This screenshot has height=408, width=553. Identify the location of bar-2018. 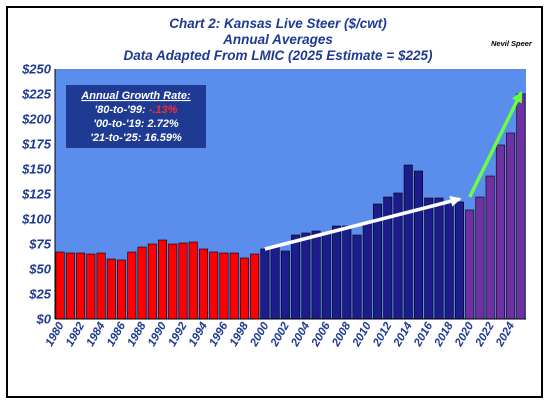
(449, 260).